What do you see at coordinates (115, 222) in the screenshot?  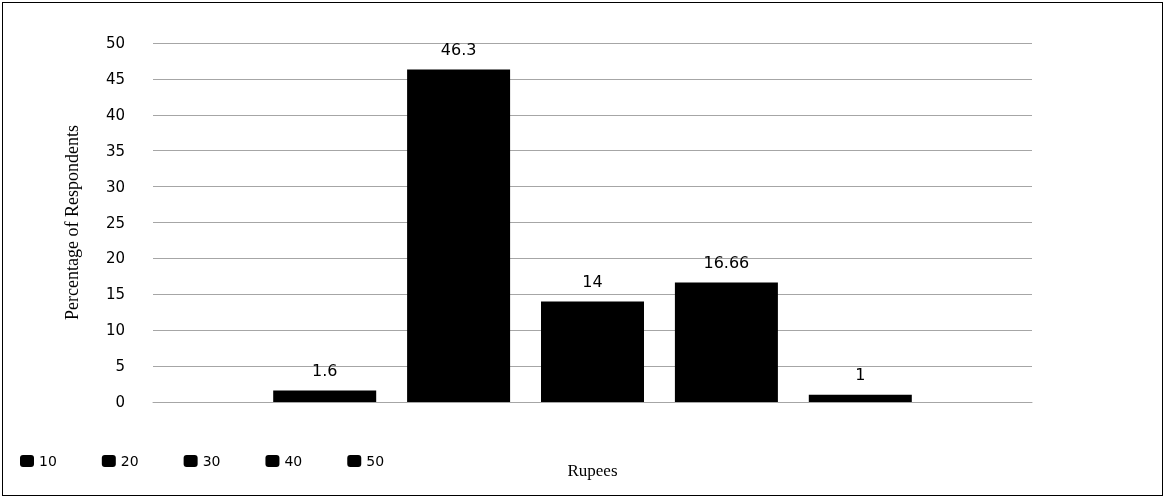 I see `y-tick-label: 25` at bounding box center [115, 222].